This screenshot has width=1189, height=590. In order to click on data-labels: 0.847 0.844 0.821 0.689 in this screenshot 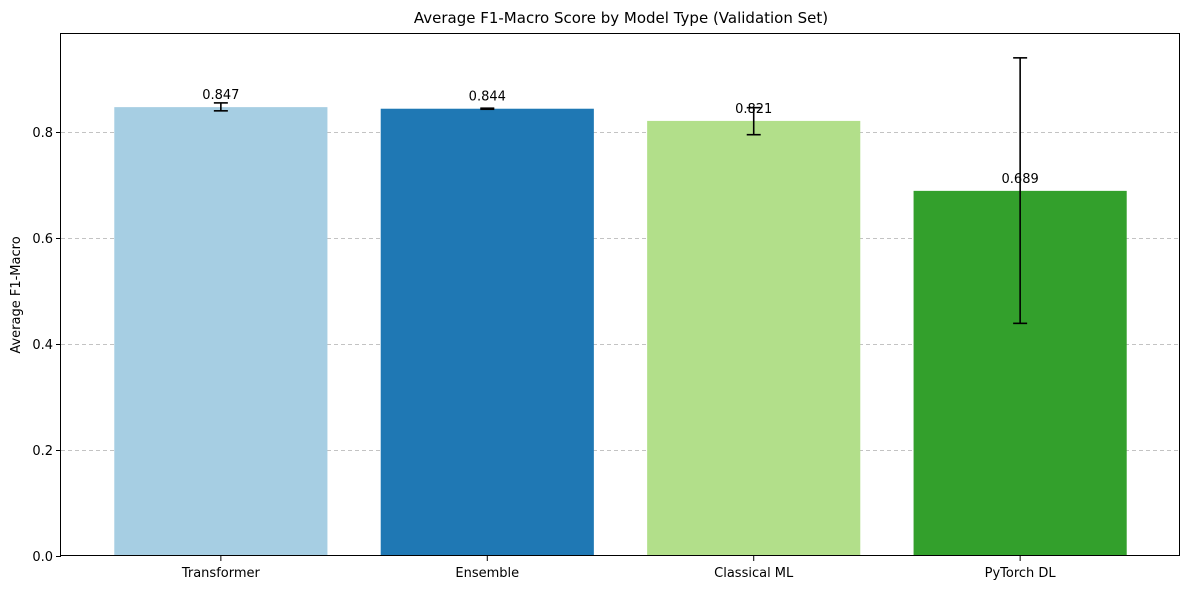, I will do `click(620, 137)`.